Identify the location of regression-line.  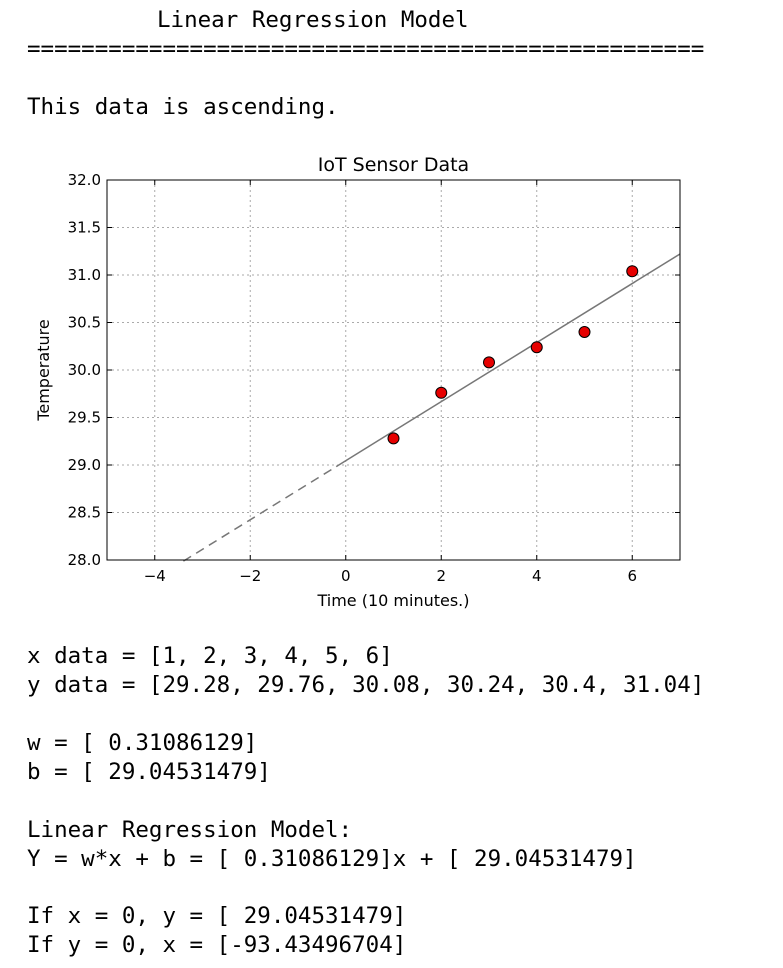
(508, 360).